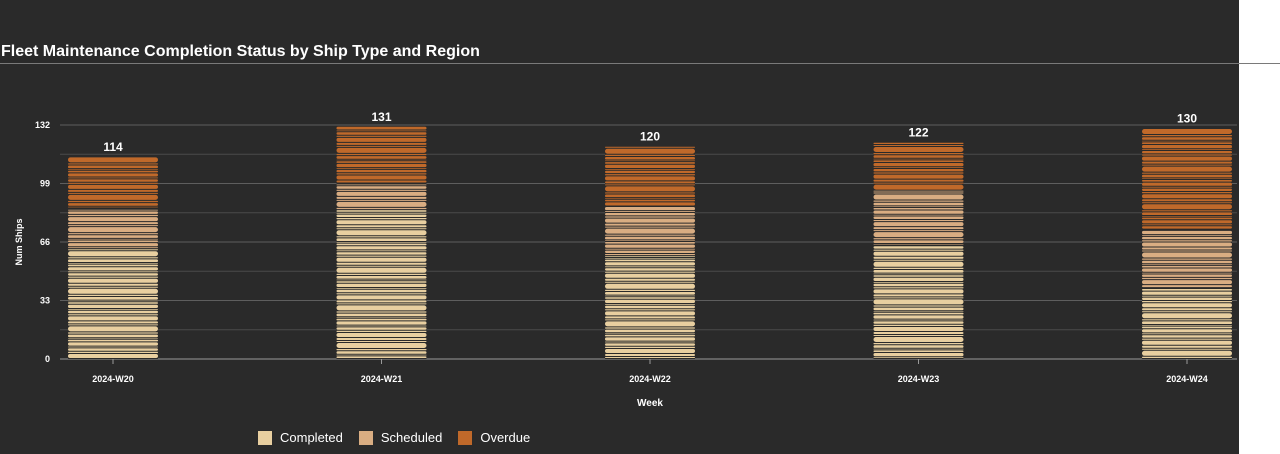 This screenshot has width=1280, height=454. I want to click on legend-item-scheduled: Scheduled, so click(400, 437).